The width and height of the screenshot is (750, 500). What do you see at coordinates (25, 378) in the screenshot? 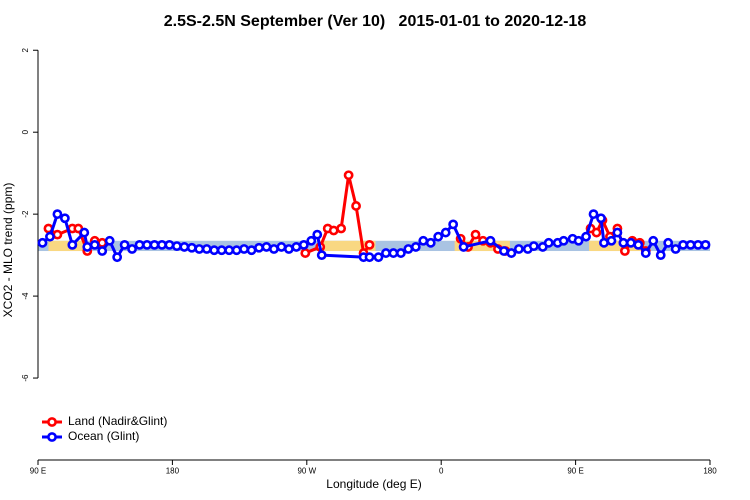
I see `y-tick-label: -6` at bounding box center [25, 378].